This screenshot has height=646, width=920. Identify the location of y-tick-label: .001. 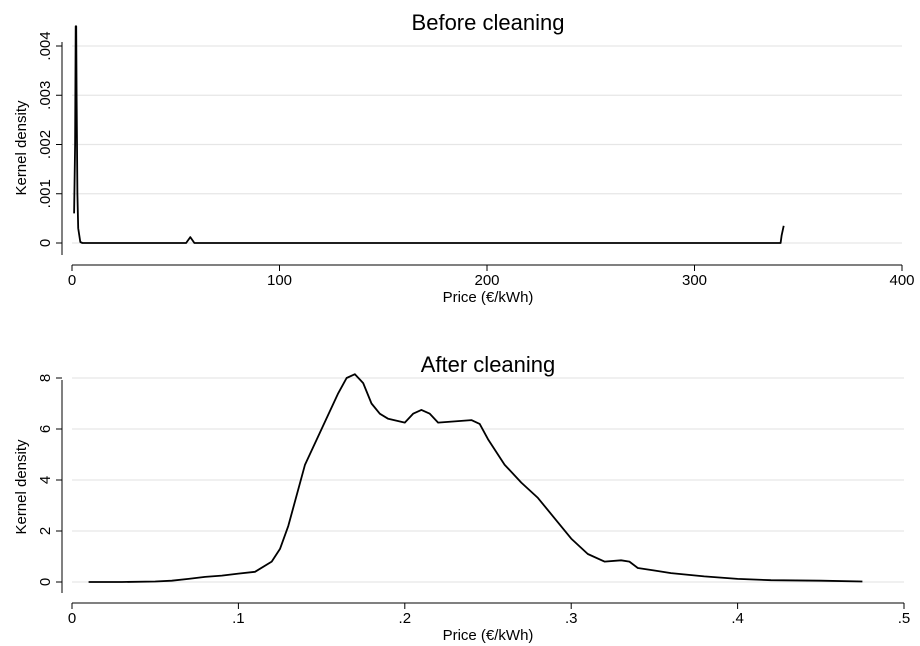
(45, 193).